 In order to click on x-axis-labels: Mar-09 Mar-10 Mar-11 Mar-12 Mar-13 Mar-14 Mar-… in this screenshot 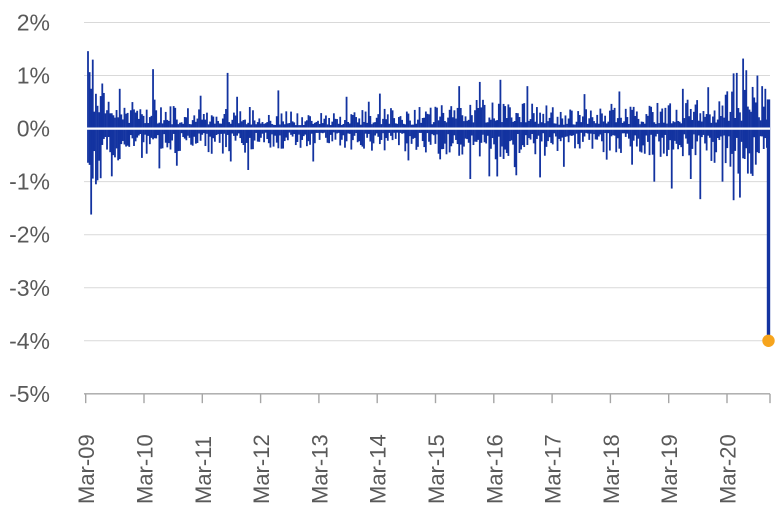, I will do `click(407, 469)`.